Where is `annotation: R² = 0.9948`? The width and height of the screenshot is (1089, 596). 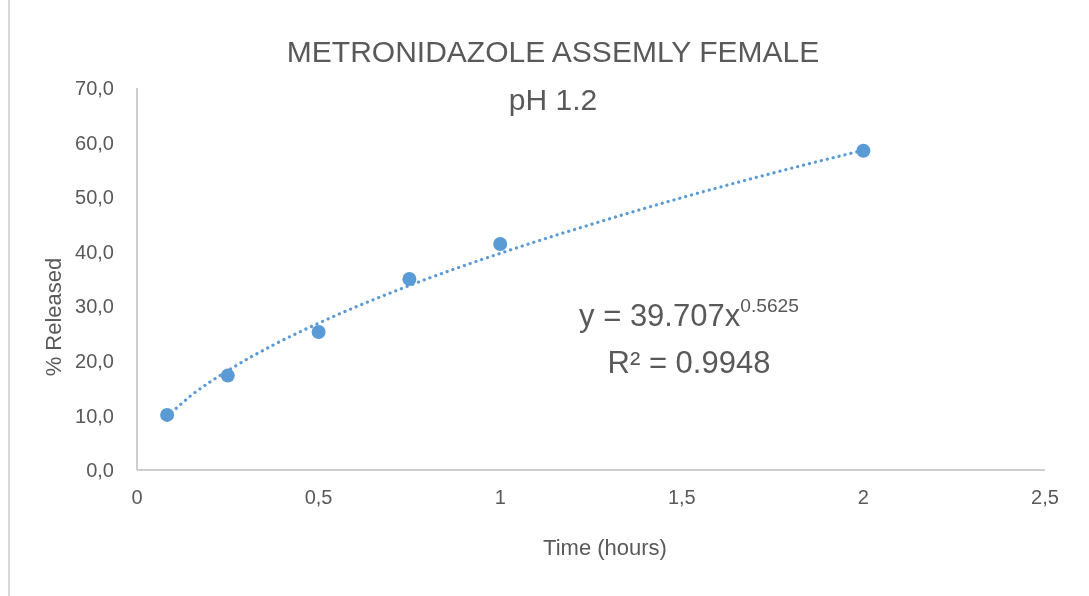 annotation: R² = 0.9948 is located at coordinates (689, 363).